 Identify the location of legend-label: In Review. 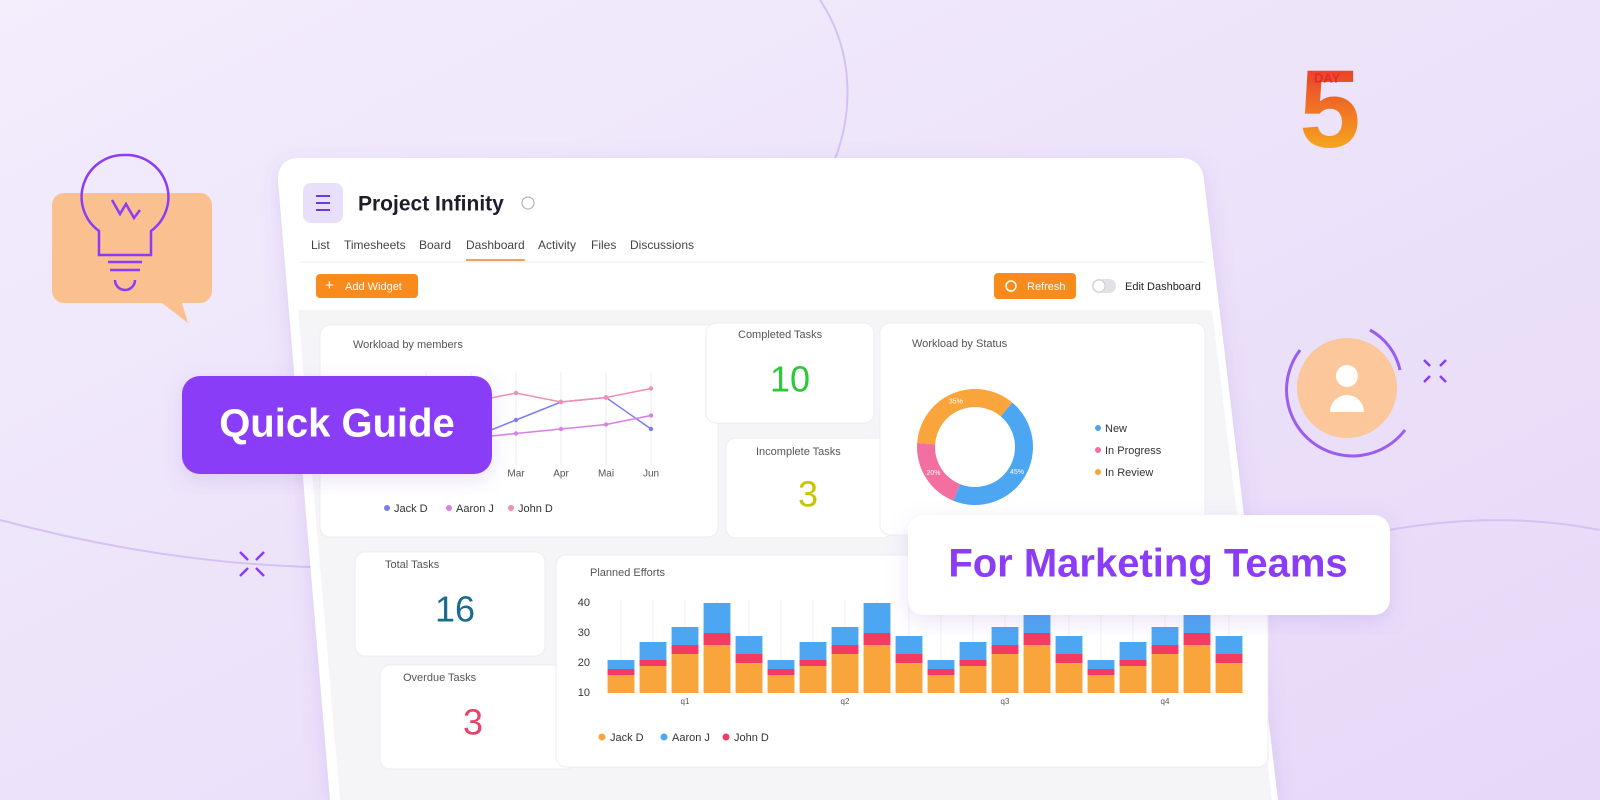
(1129, 473).